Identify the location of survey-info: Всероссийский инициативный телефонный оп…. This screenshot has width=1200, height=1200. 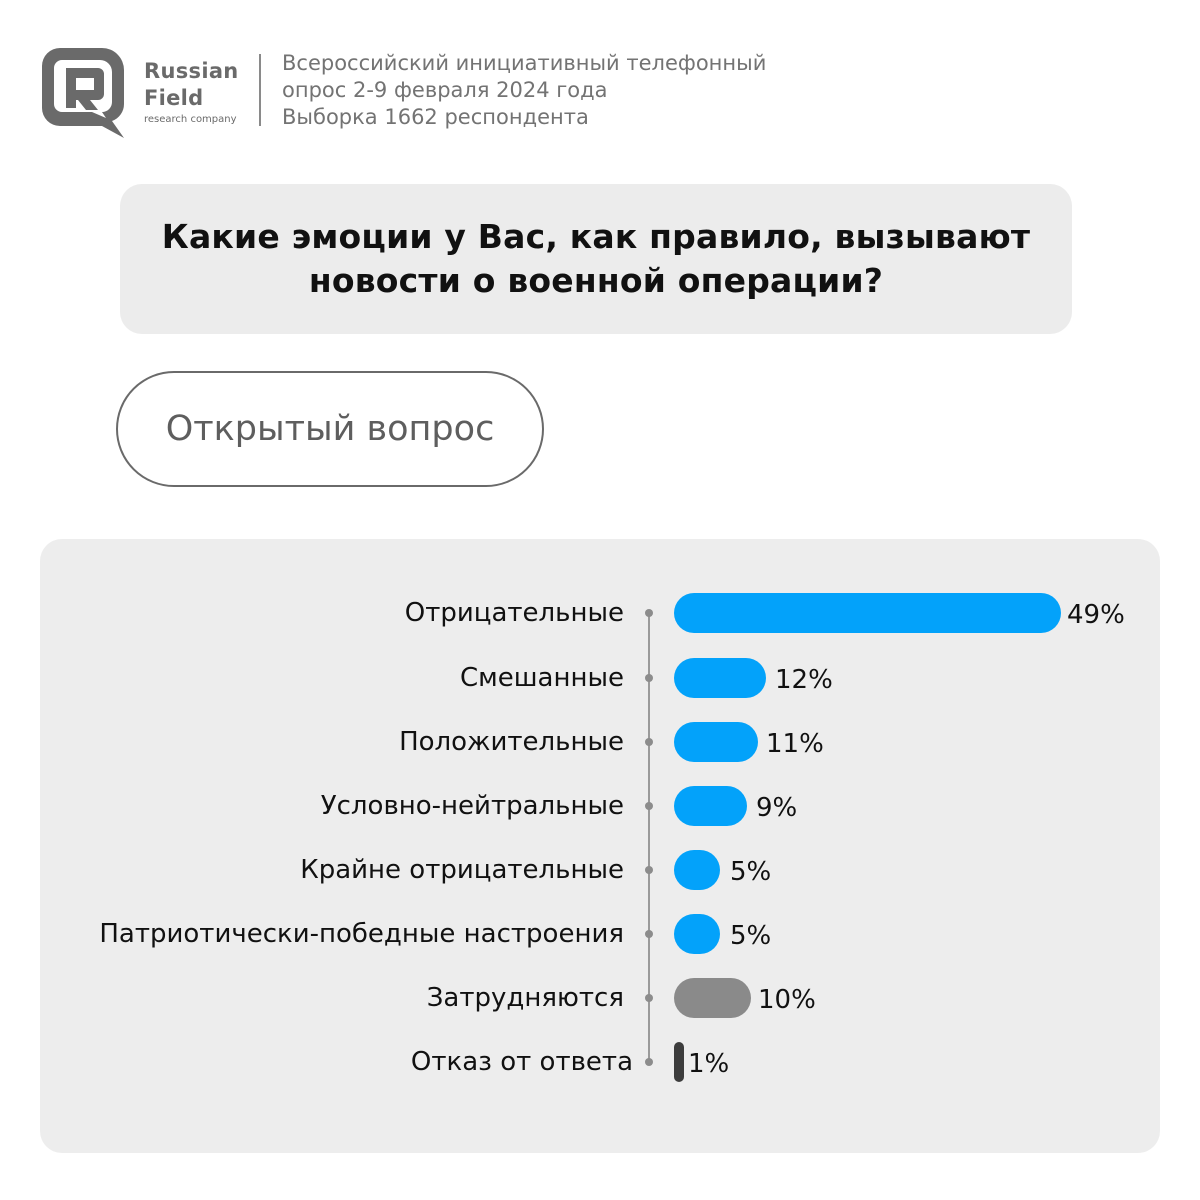
(524, 90).